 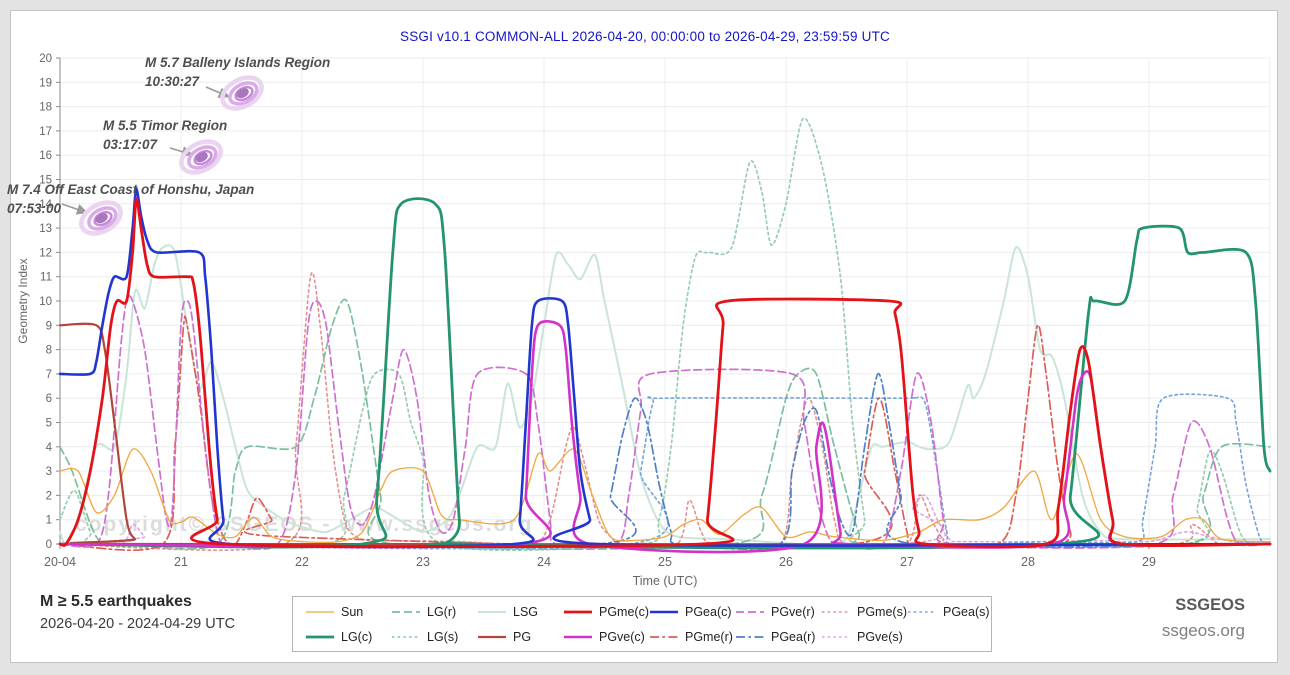 What do you see at coordinates (45, 229) in the screenshot?
I see `y-tick-label: 13` at bounding box center [45, 229].